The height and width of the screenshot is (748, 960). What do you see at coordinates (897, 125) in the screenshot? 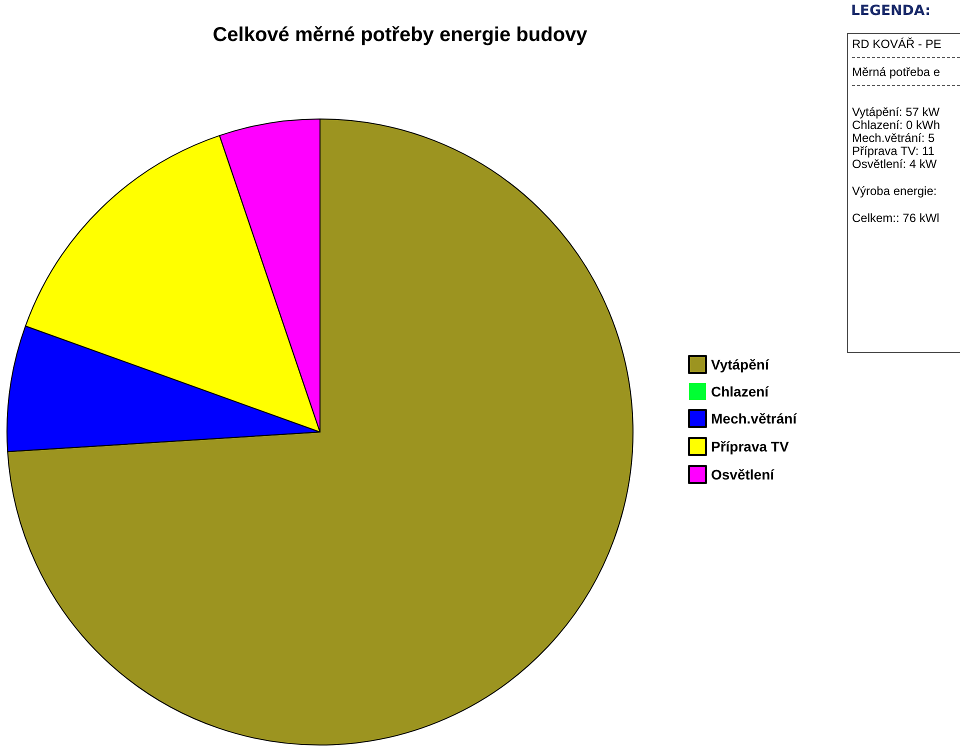
I see `text: Chlazení: 0 kWh` at bounding box center [897, 125].